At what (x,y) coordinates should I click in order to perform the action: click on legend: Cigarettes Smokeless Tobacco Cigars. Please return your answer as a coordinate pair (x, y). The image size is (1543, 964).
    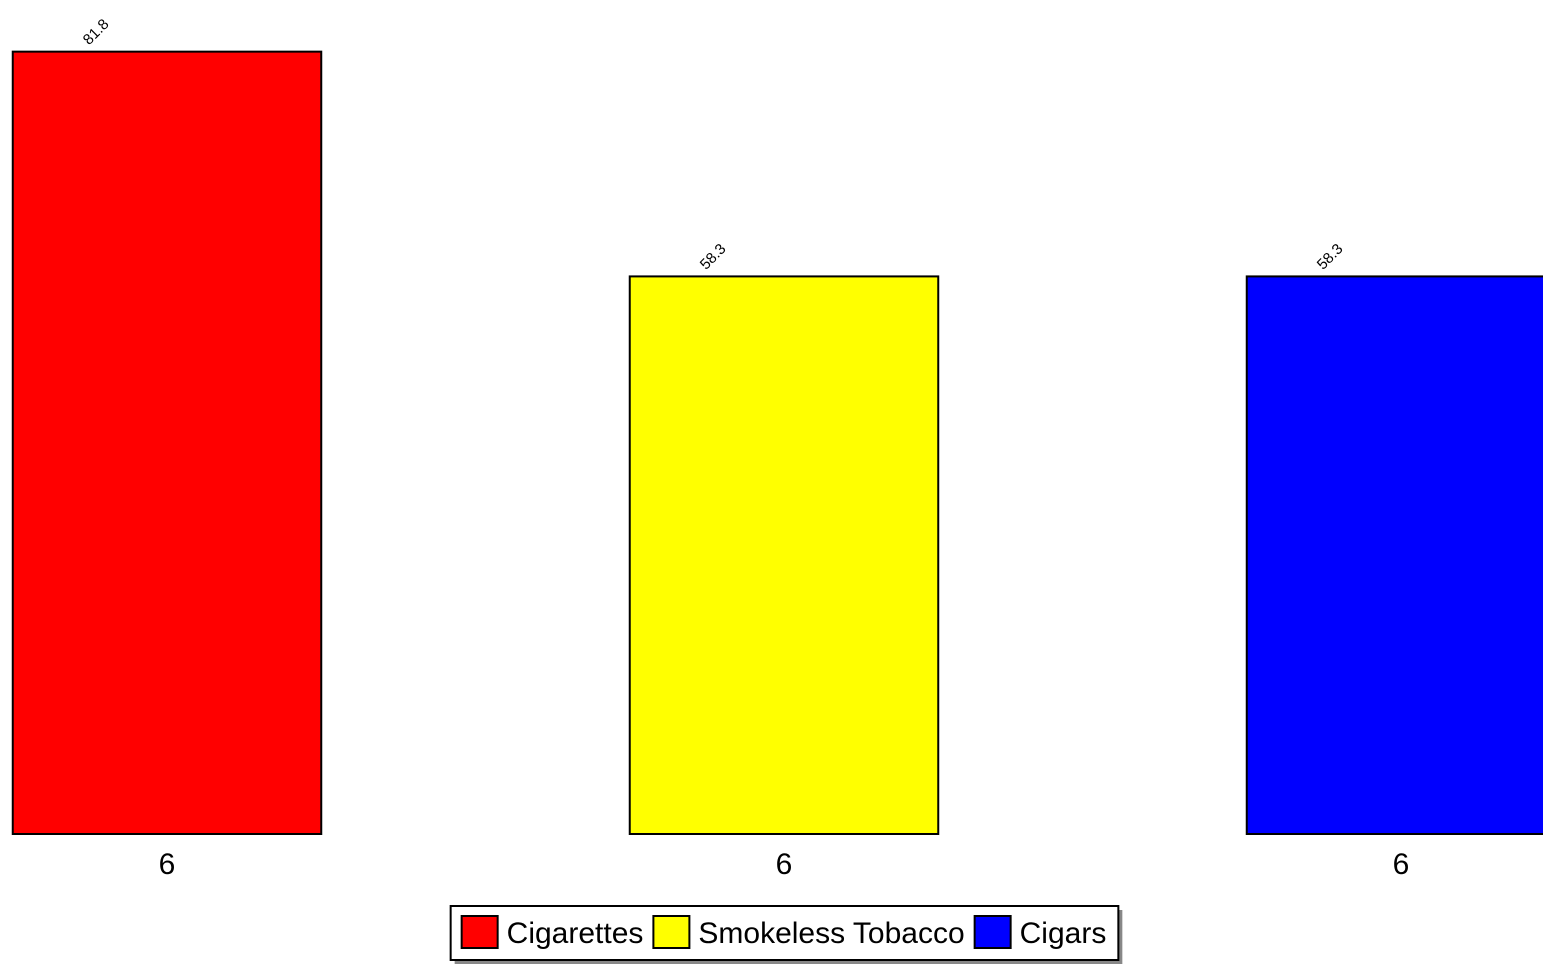
    Looking at the image, I should click on (786, 934).